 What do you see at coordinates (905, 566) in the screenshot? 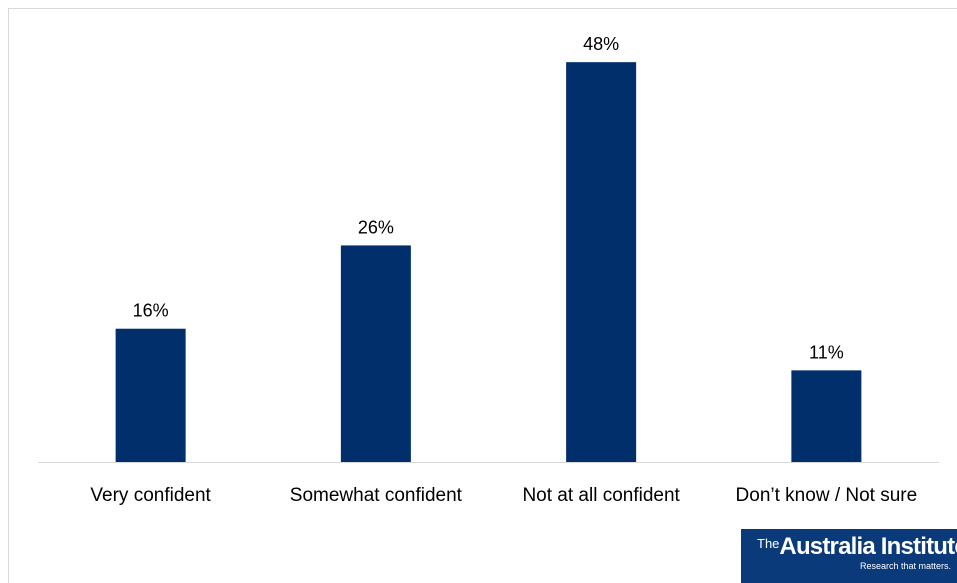
I see `logo-tagline: Research that matters.` at bounding box center [905, 566].